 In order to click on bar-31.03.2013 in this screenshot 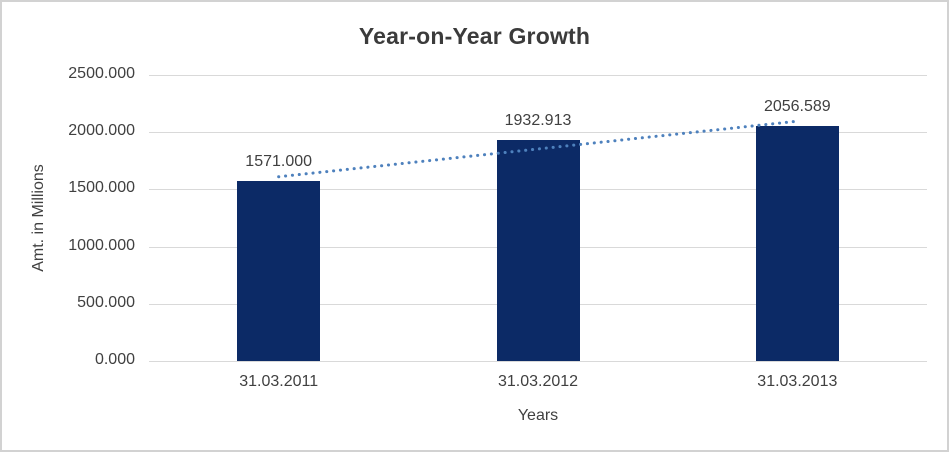, I will do `click(797, 243)`.